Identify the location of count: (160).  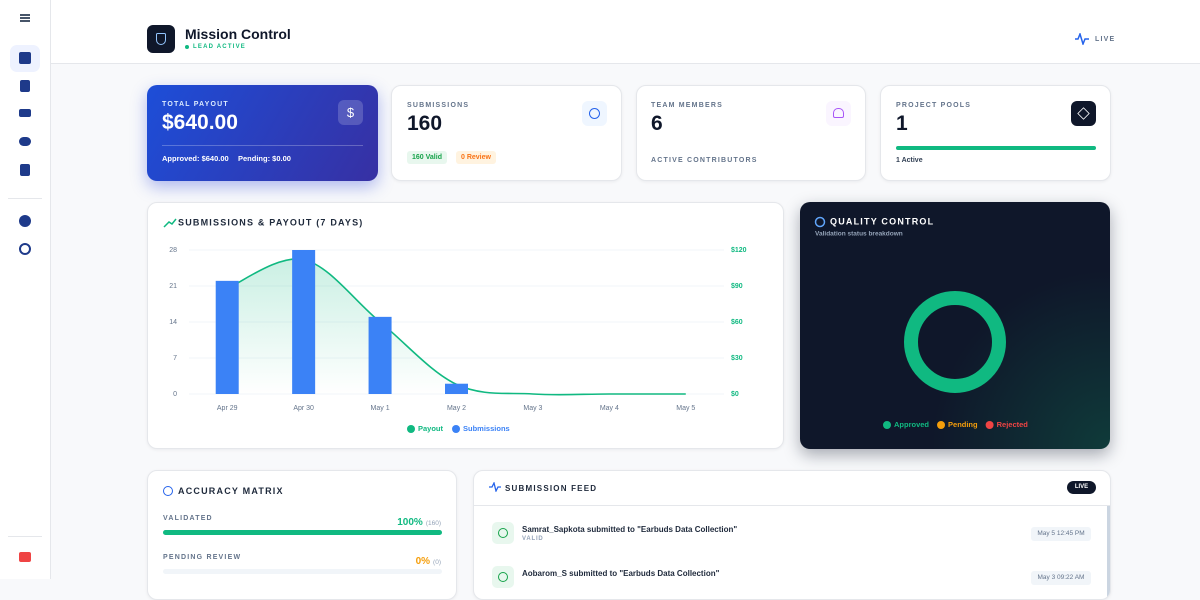
(433, 523).